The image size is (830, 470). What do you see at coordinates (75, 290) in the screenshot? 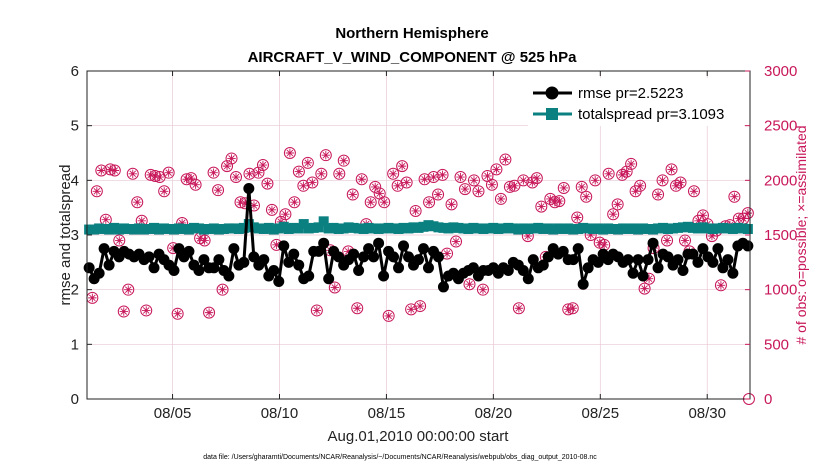
I see `y-tick-label: 2` at bounding box center [75, 290].